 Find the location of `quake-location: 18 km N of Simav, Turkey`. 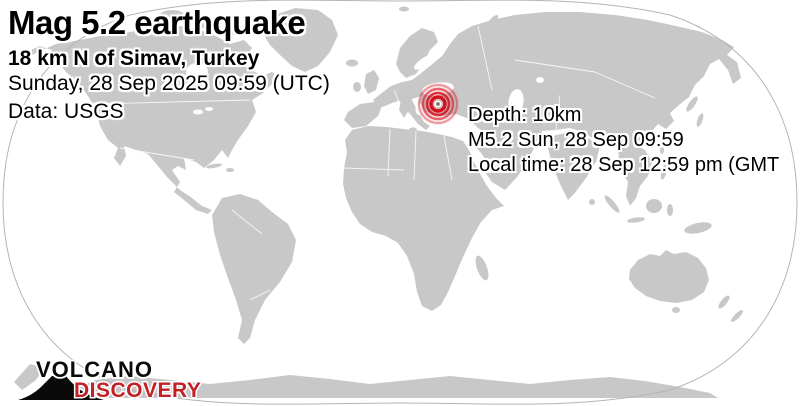

quake-location: 18 km N of Simav, Turkey is located at coordinates (134, 58).